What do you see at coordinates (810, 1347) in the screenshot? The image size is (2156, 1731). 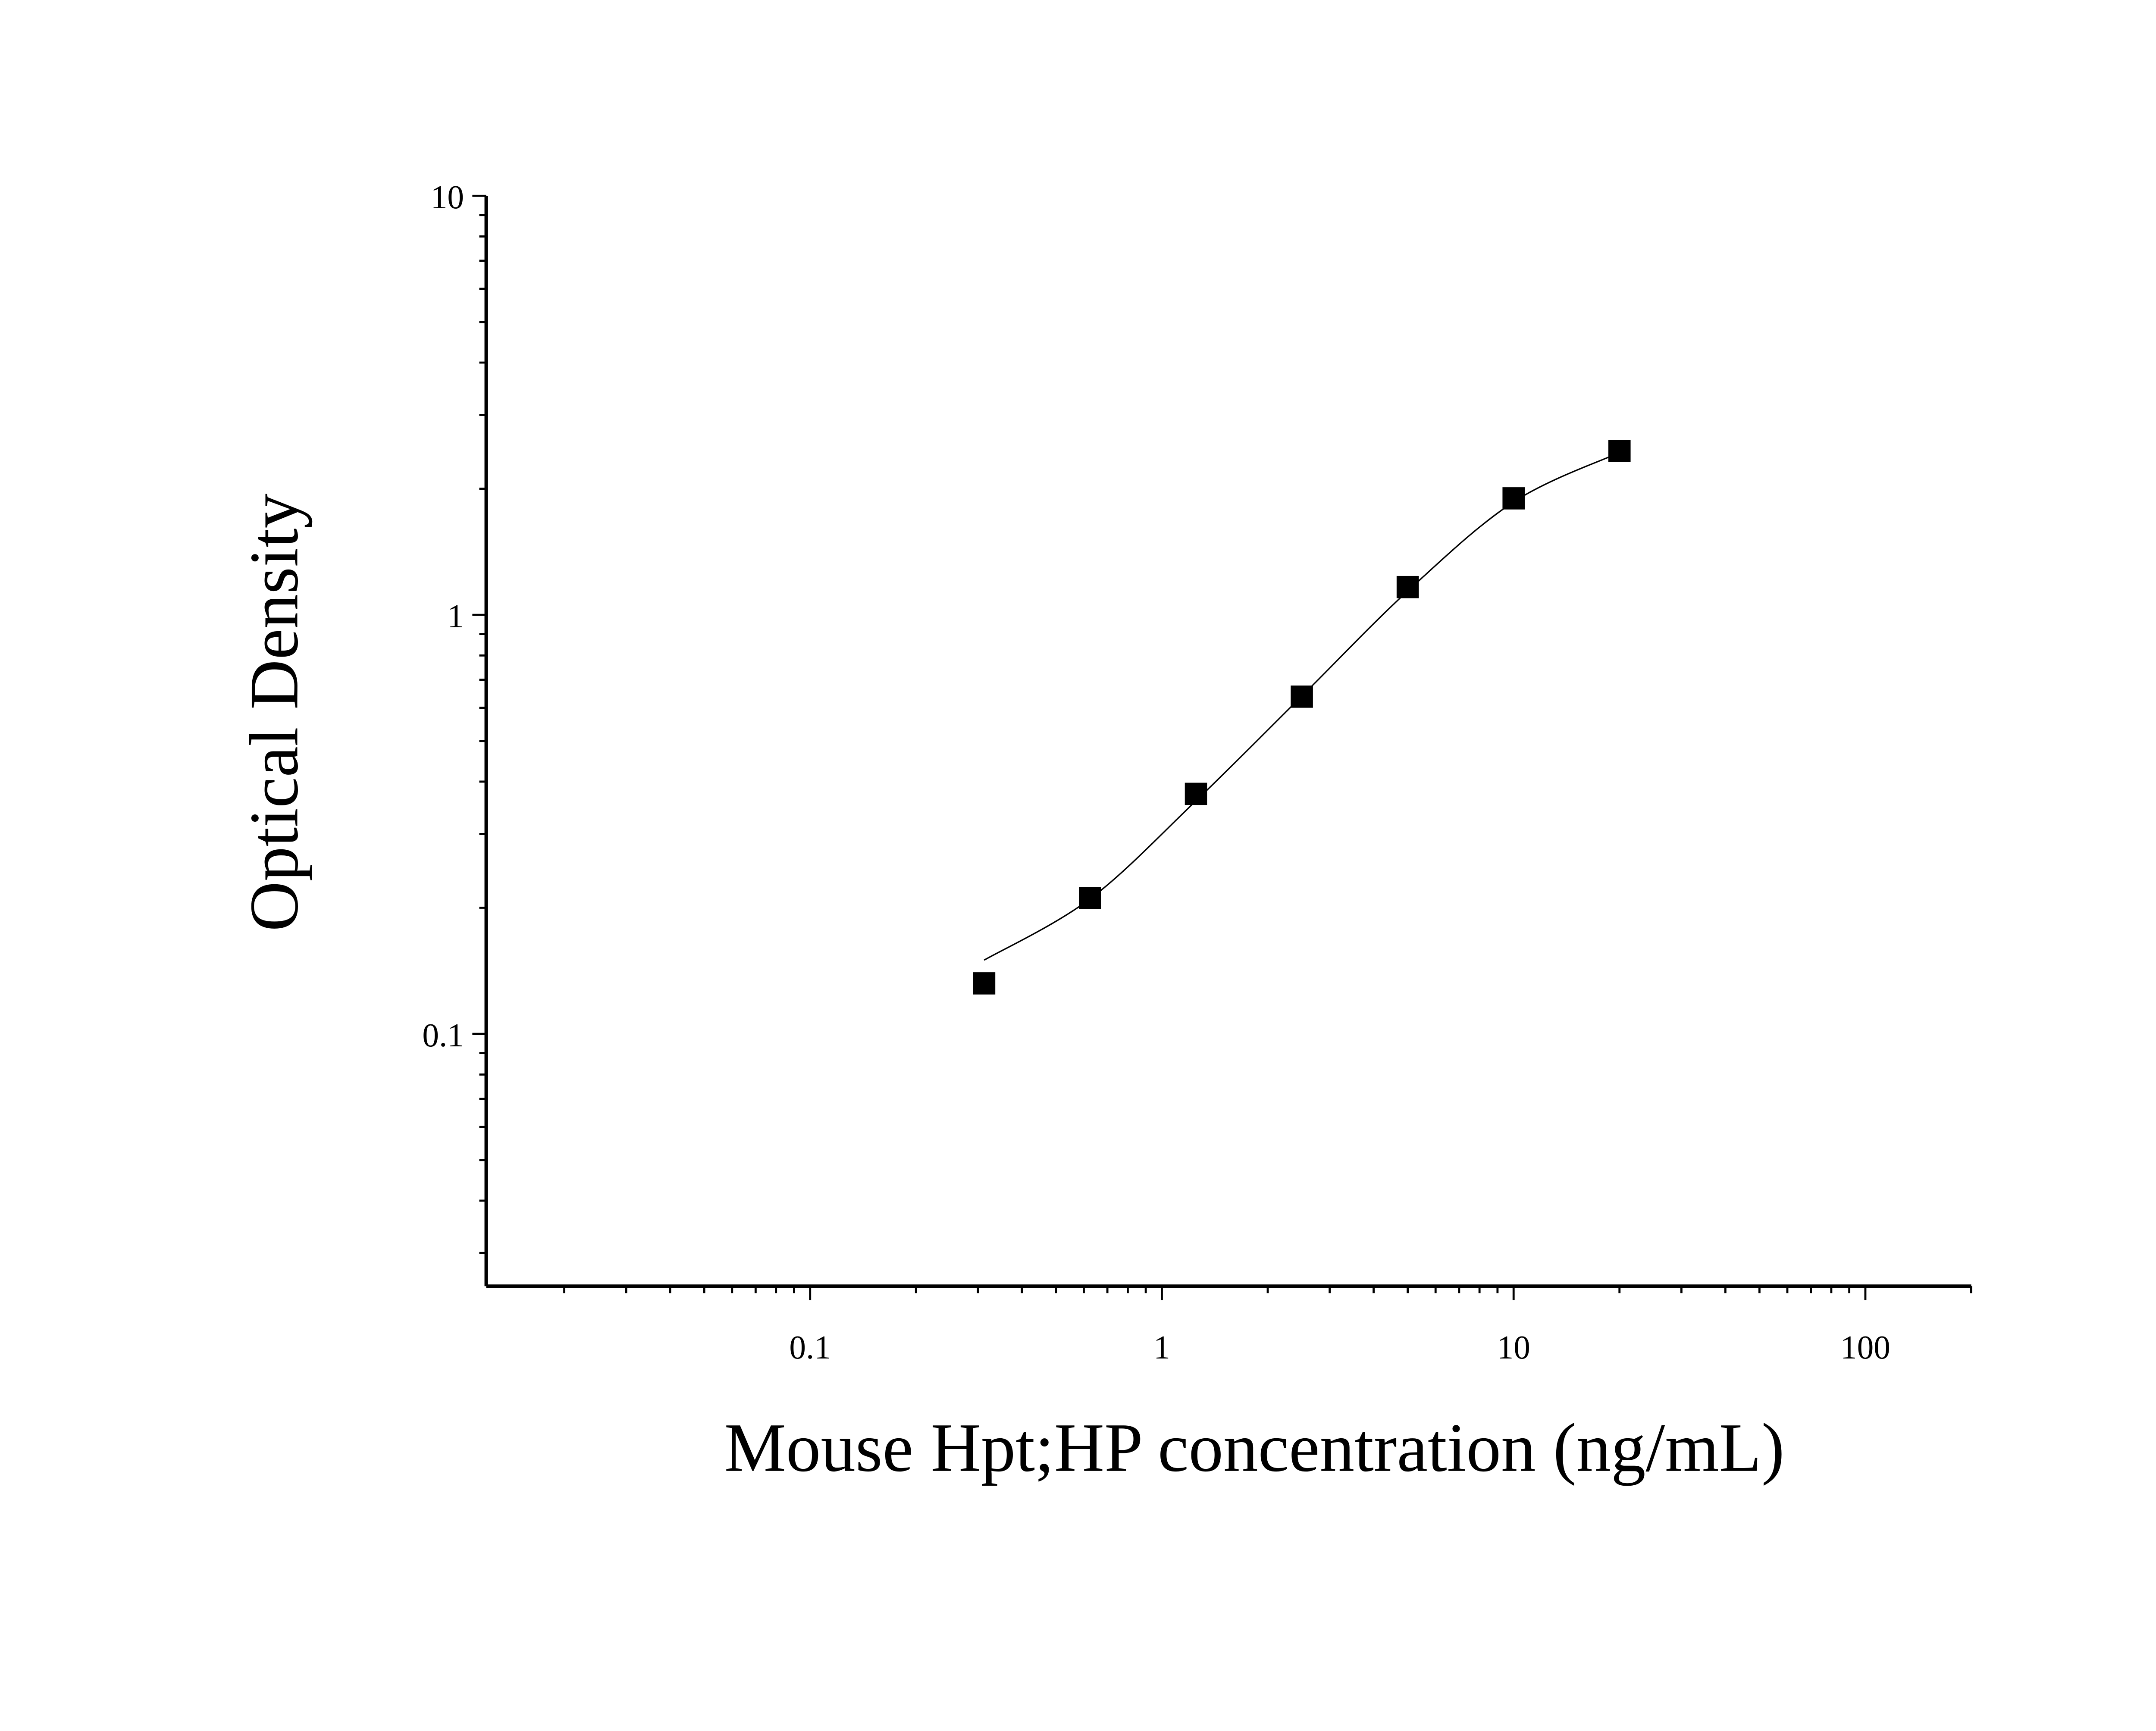 I see `x-tick-label: 0.1` at bounding box center [810, 1347].